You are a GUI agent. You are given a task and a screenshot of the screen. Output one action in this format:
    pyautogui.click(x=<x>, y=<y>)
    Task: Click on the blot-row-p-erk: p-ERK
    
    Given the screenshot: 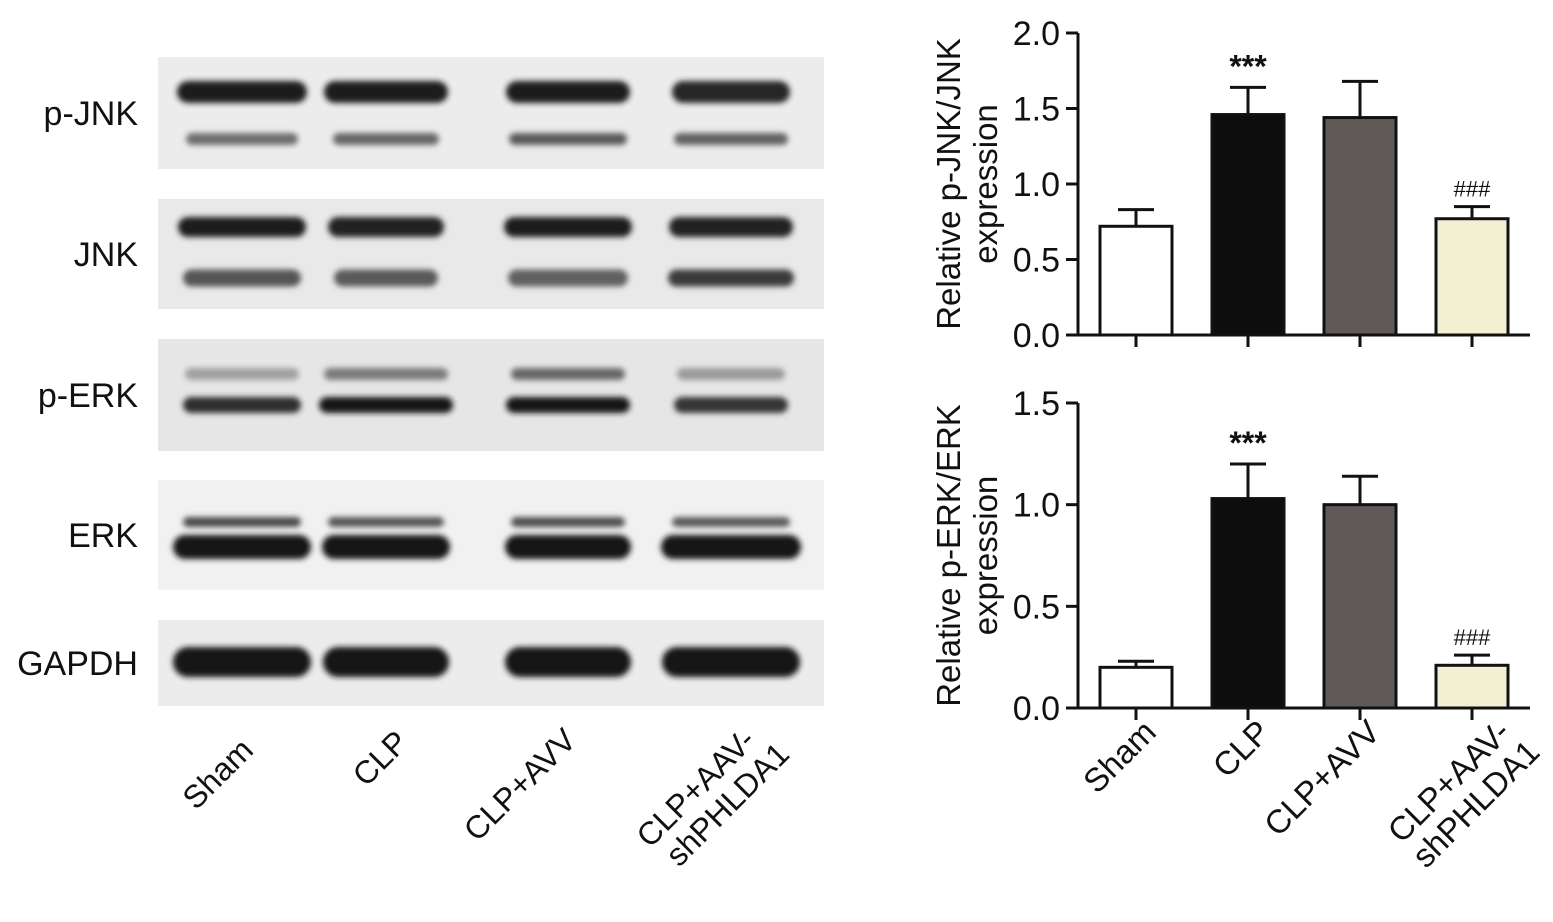 What is the action you would take?
    pyautogui.click(x=431, y=395)
    